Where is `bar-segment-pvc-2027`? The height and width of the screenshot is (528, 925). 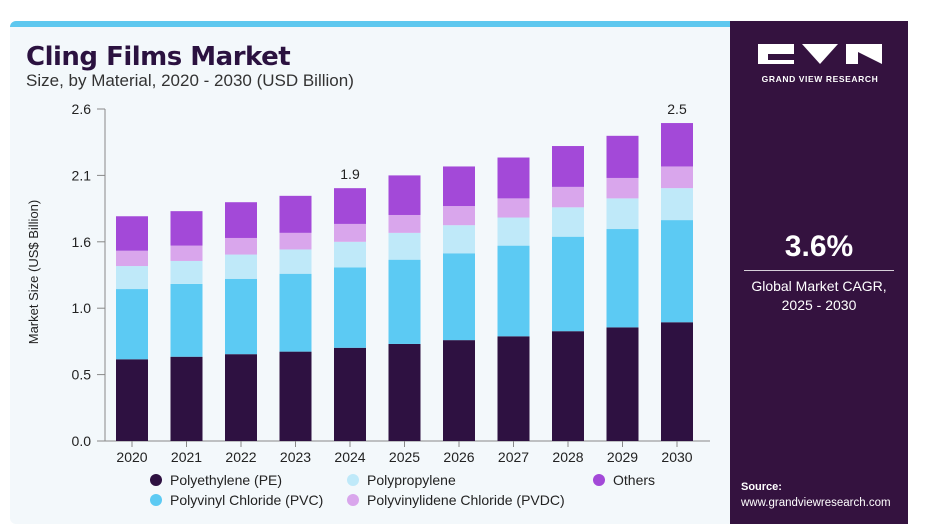 bar-segment-pvc-2027 is located at coordinates (513, 291).